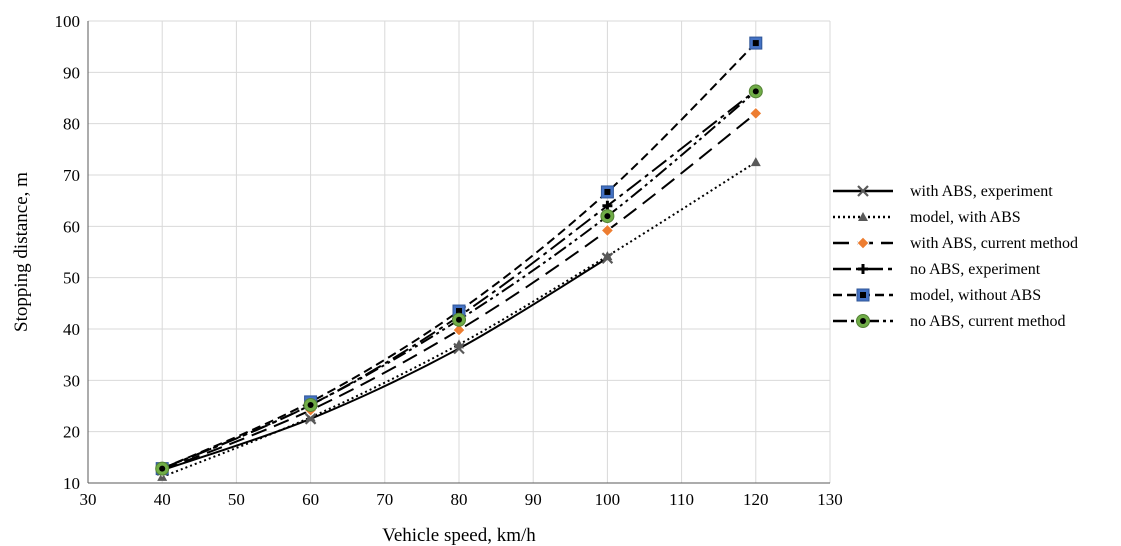  What do you see at coordinates (310, 499) in the screenshot?
I see `x-tick-label: 60` at bounding box center [310, 499].